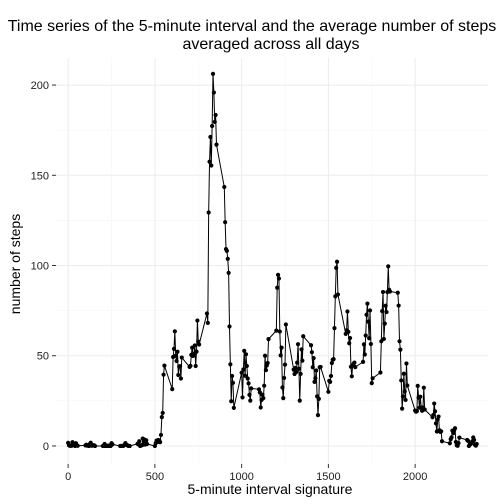  Describe the element at coordinates (43, 357) in the screenshot. I see `y-tick-label: 50` at that location.